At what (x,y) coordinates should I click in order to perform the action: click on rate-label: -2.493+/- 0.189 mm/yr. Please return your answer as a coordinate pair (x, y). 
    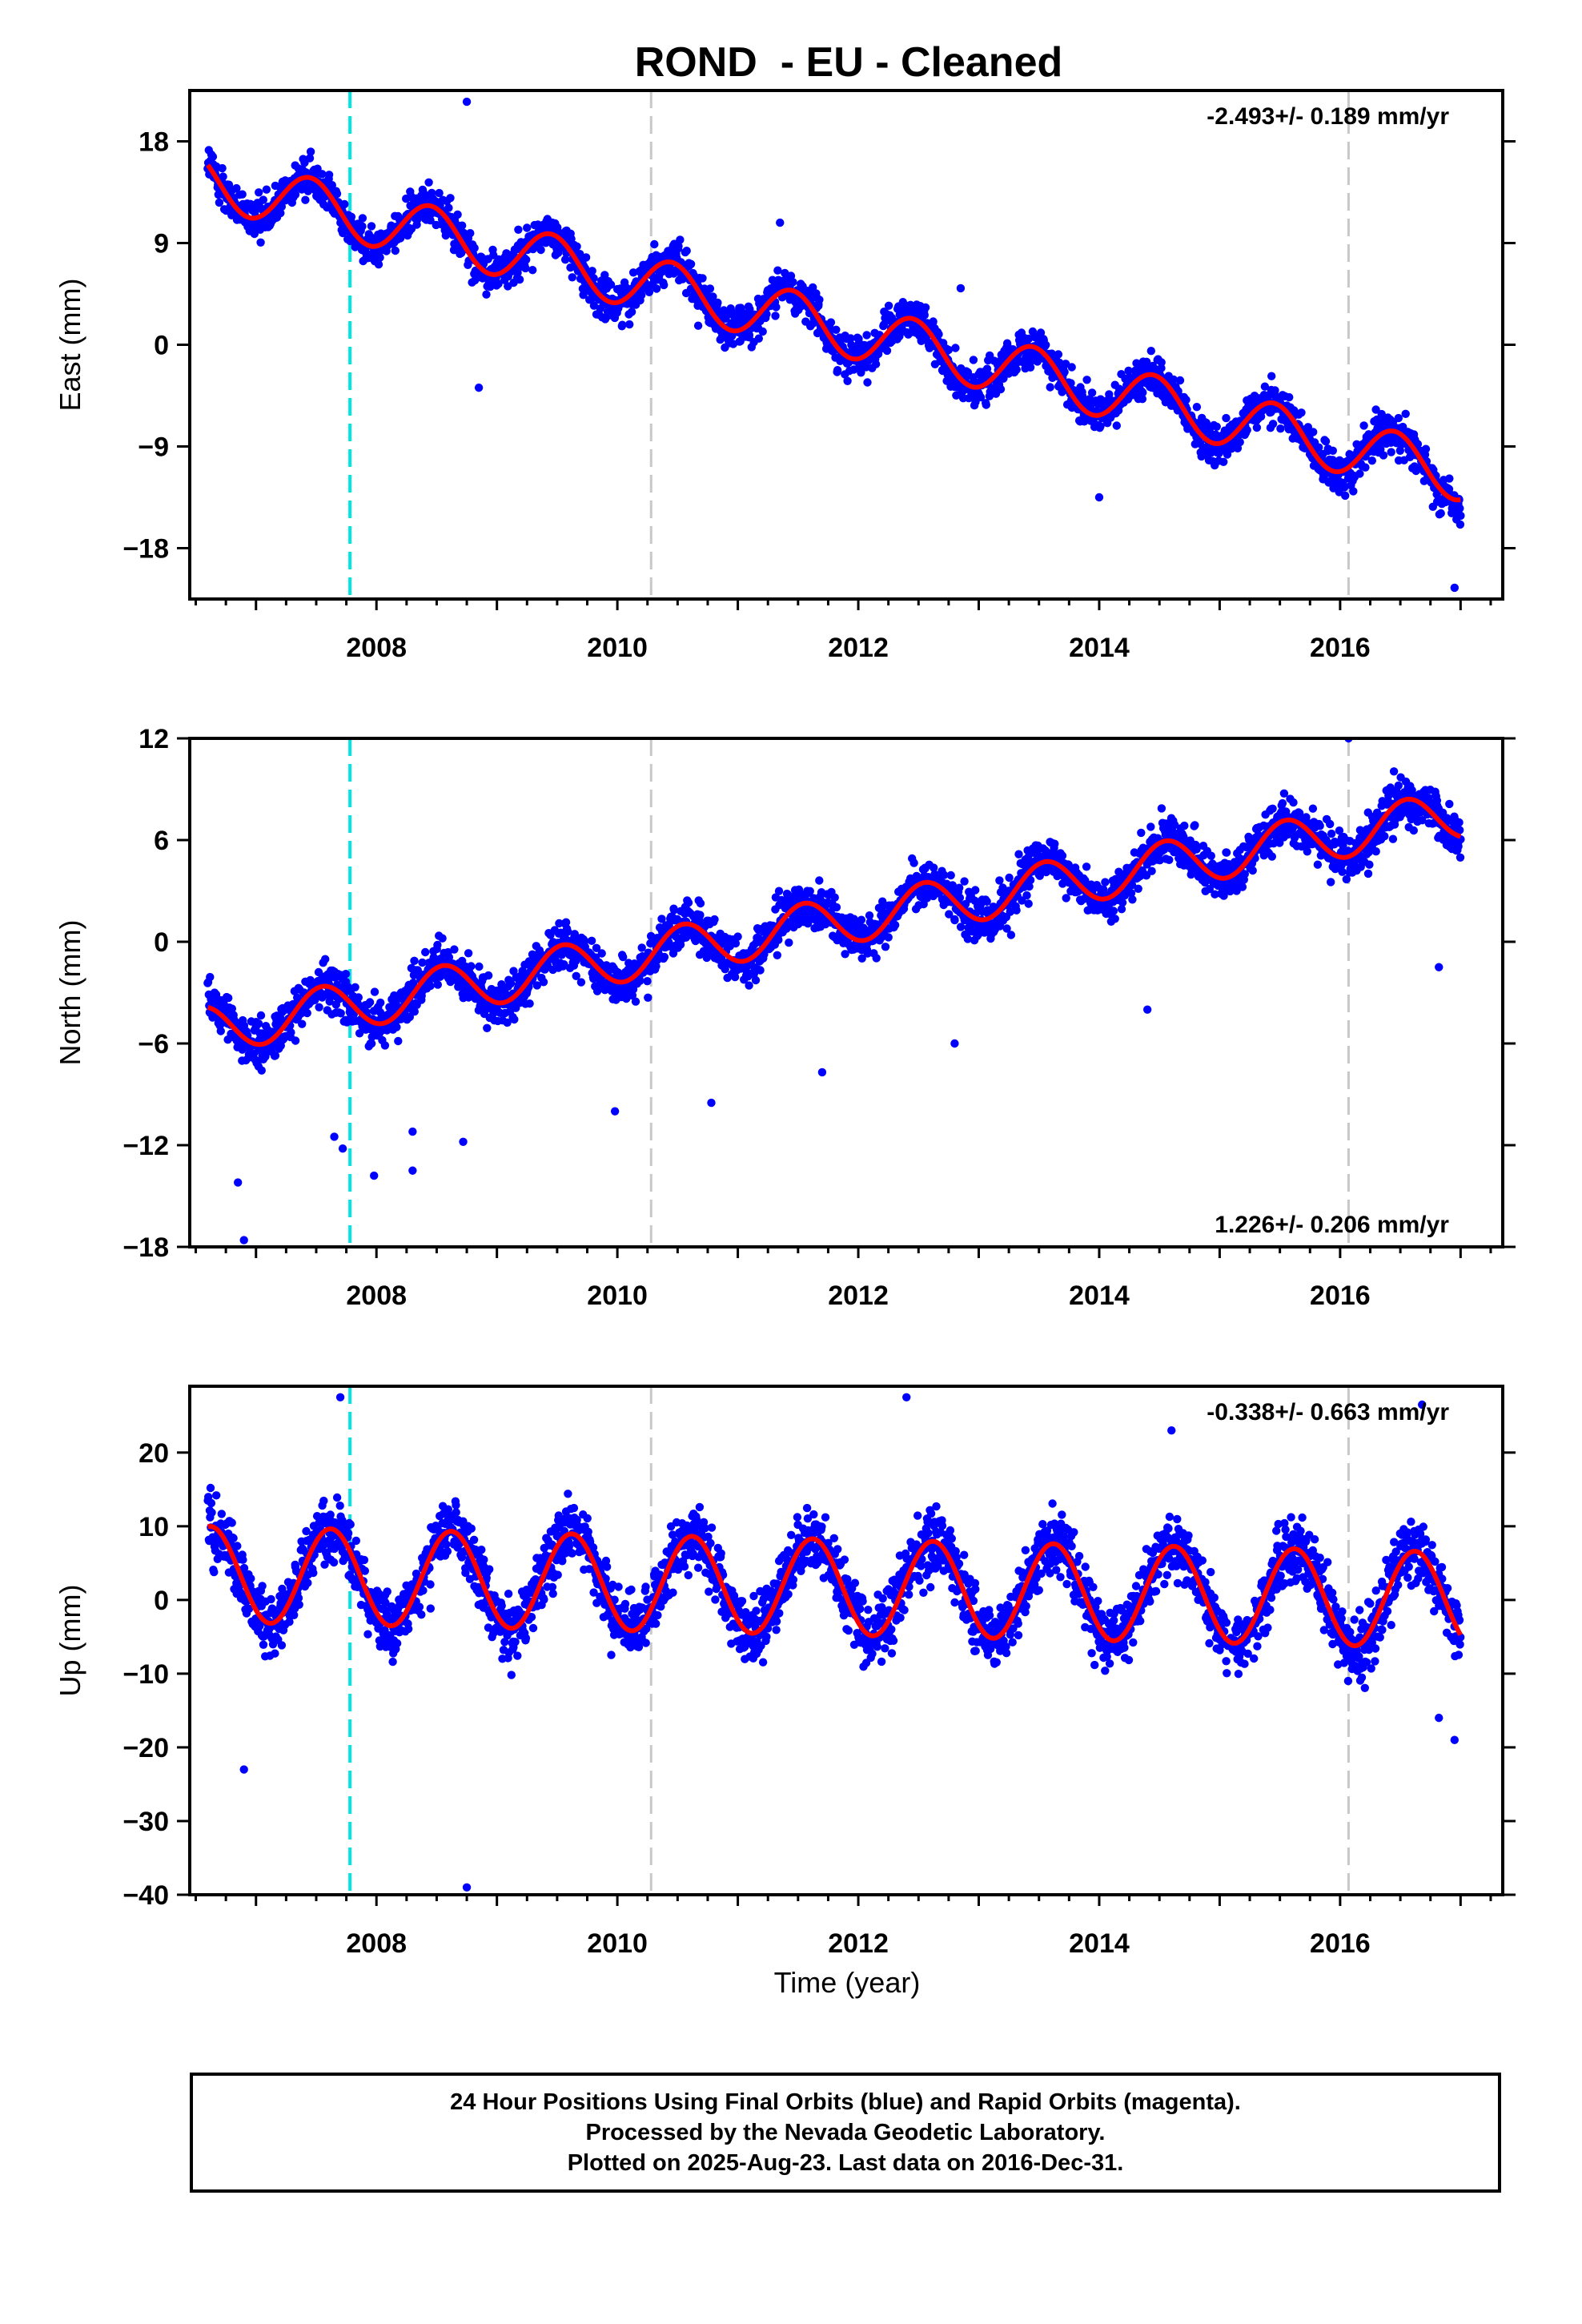
    Looking at the image, I should click on (1328, 116).